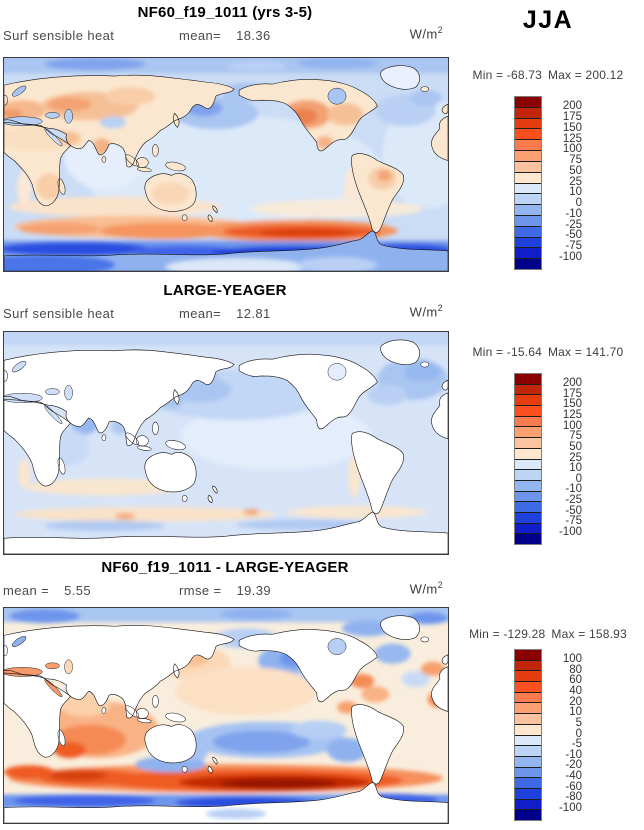 The height and width of the screenshot is (830, 644). I want to click on mean-value: 5.55, so click(78, 590).